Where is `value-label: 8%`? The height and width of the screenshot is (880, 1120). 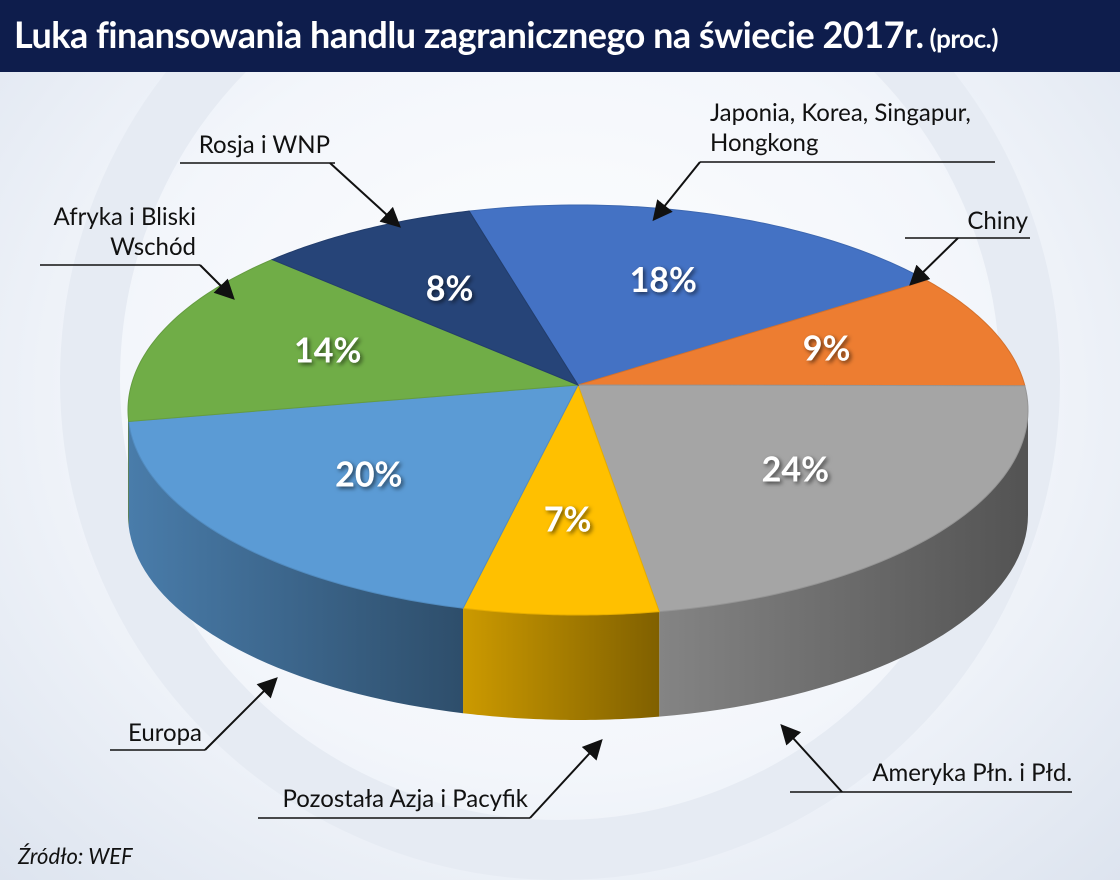
value-label: 8% is located at coordinates (450, 288).